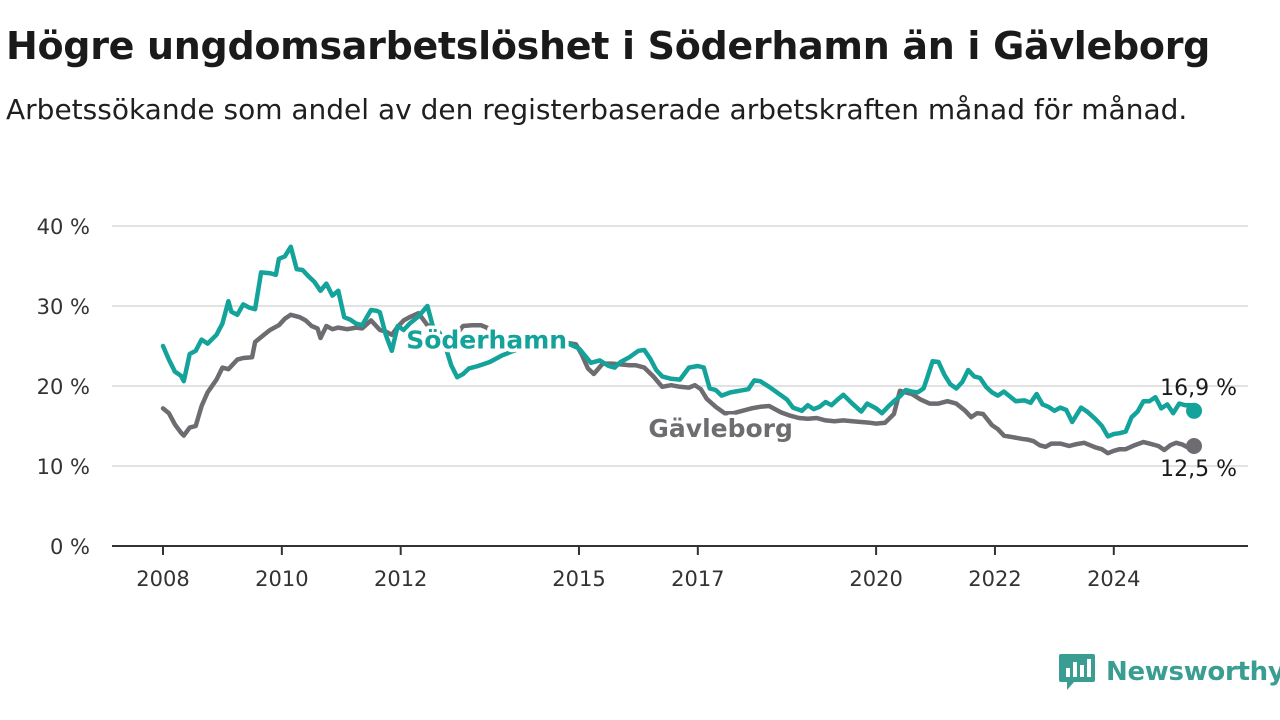 The height and width of the screenshot is (720, 1280). What do you see at coordinates (162, 579) in the screenshot?
I see `x-tick-label: 2008` at bounding box center [162, 579].